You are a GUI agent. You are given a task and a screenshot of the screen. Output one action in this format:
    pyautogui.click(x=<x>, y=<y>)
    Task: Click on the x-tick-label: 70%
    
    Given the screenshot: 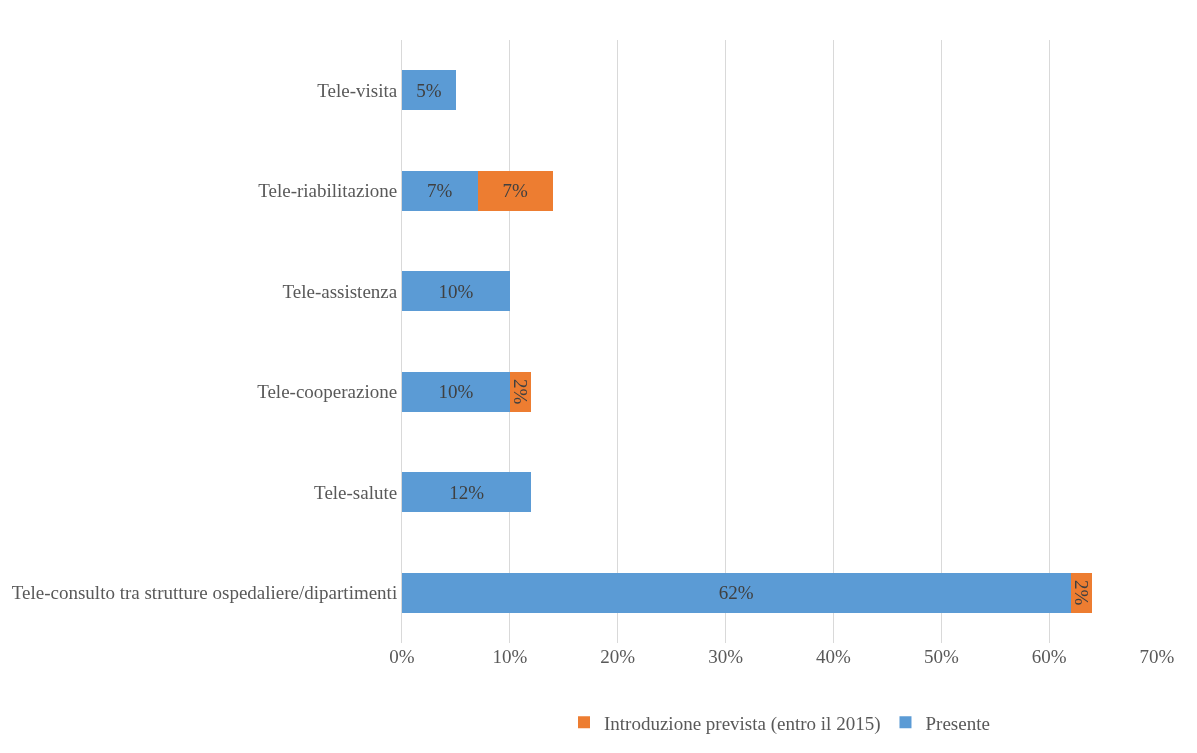 What is the action you would take?
    pyautogui.click(x=1157, y=656)
    